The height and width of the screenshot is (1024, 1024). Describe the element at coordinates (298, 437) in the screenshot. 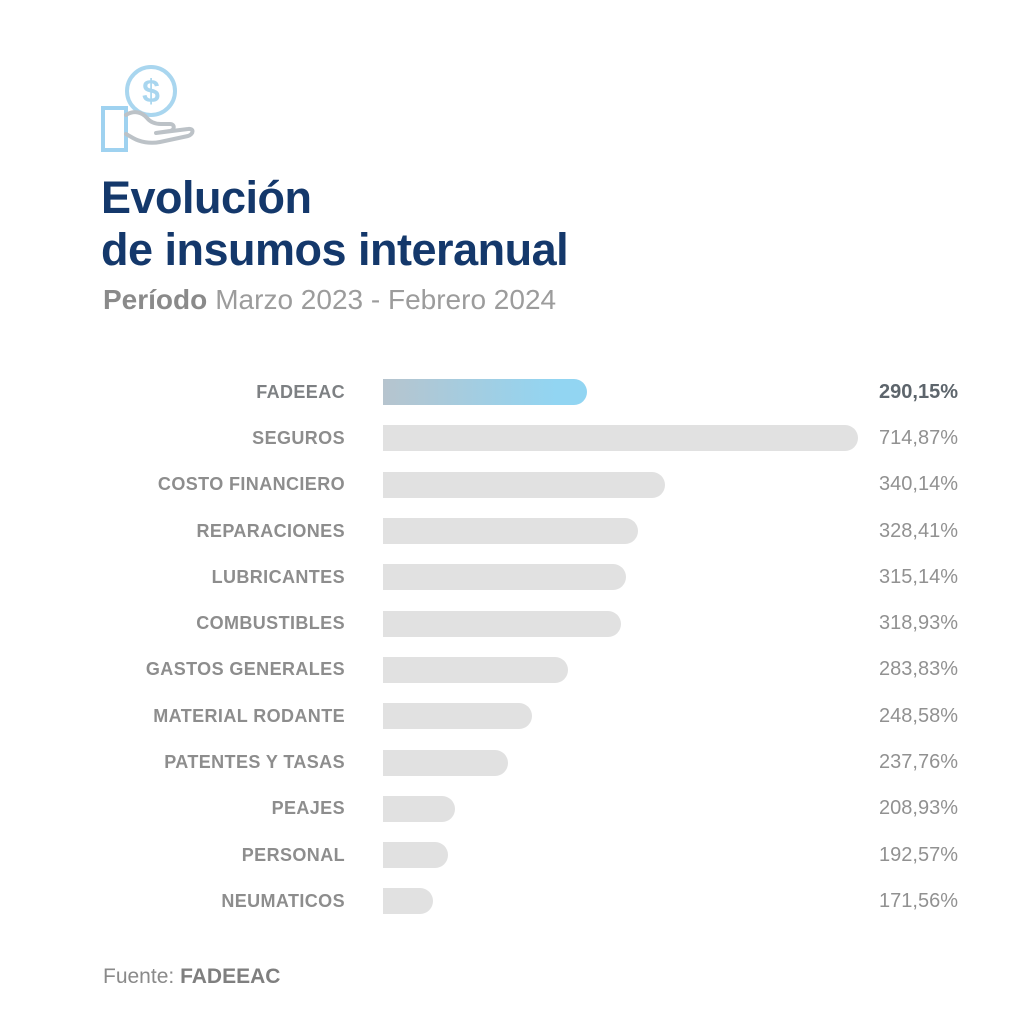

I see `row-label: SEGUROS` at that location.